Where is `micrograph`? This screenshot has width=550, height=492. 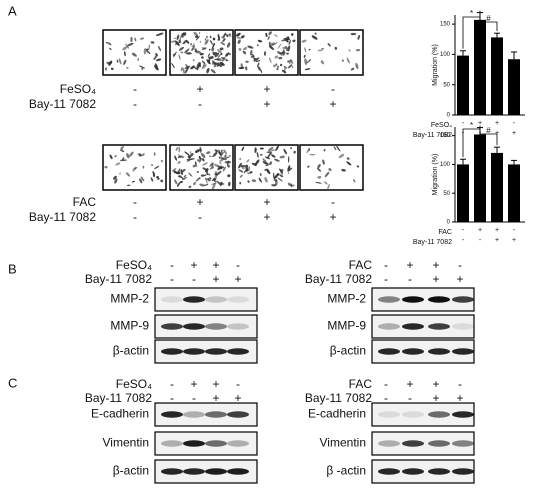 micrograph is located at coordinates (331, 167).